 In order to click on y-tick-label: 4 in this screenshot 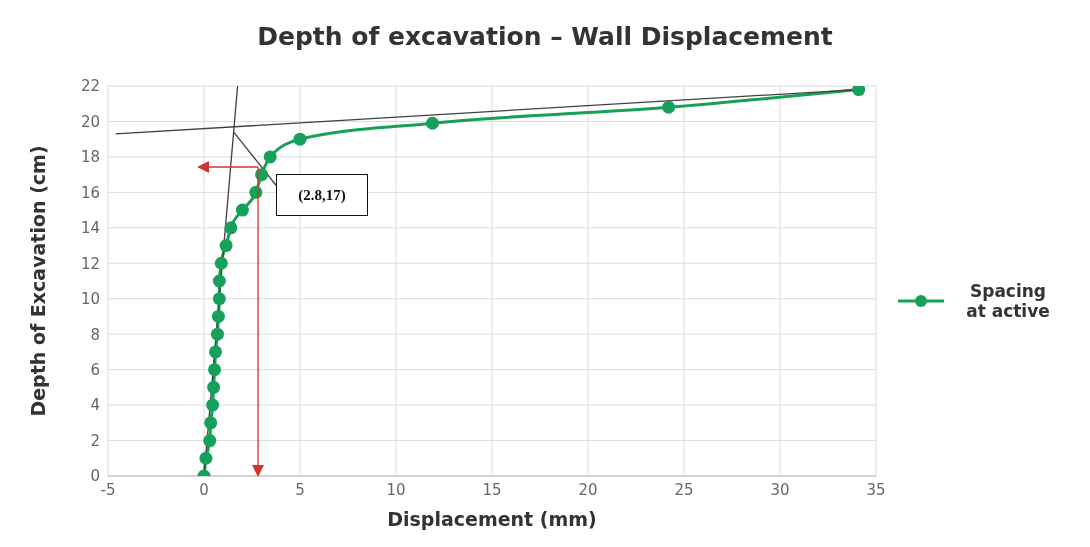, I will do `click(95, 405)`.